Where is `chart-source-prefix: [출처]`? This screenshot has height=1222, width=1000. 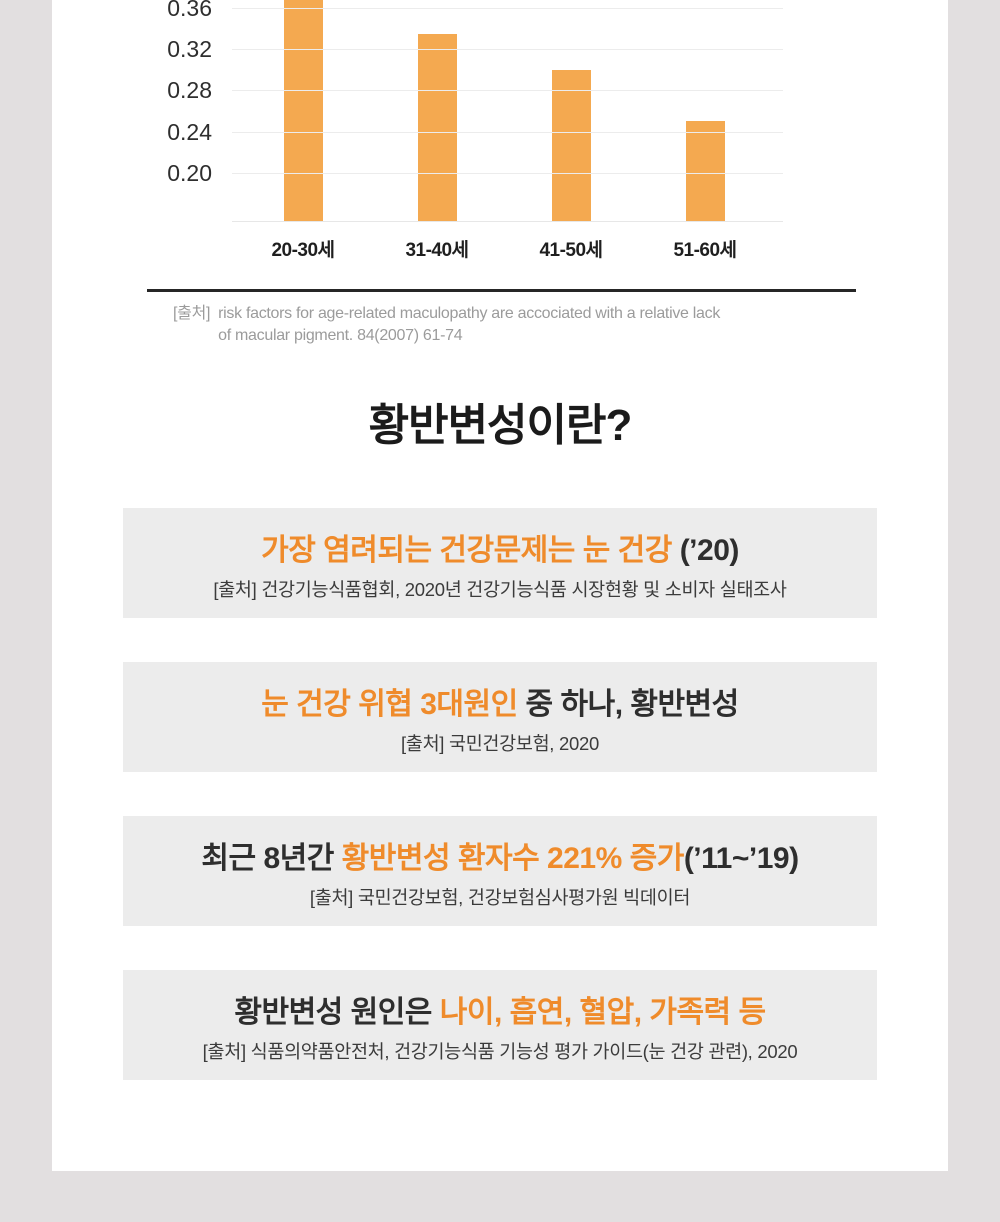
chart-source-prefix: [출처] is located at coordinates (192, 313).